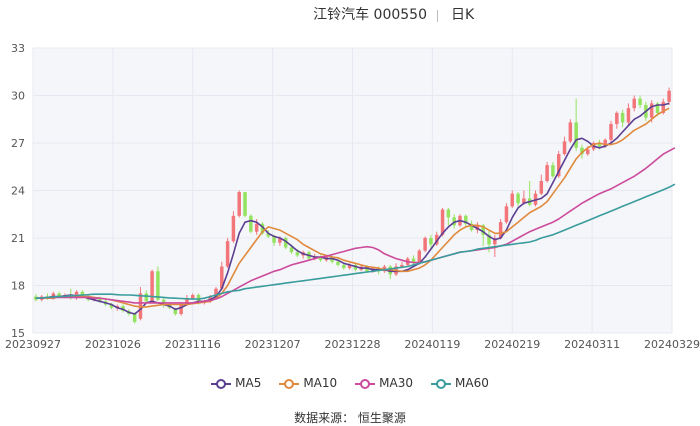 The width and height of the screenshot is (700, 426). I want to click on x-tick-label: 20240311, so click(592, 344).